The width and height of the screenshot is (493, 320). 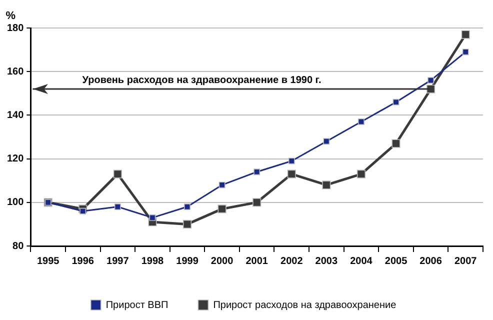 I want to click on y-tick-label: 160, so click(x=15, y=72).